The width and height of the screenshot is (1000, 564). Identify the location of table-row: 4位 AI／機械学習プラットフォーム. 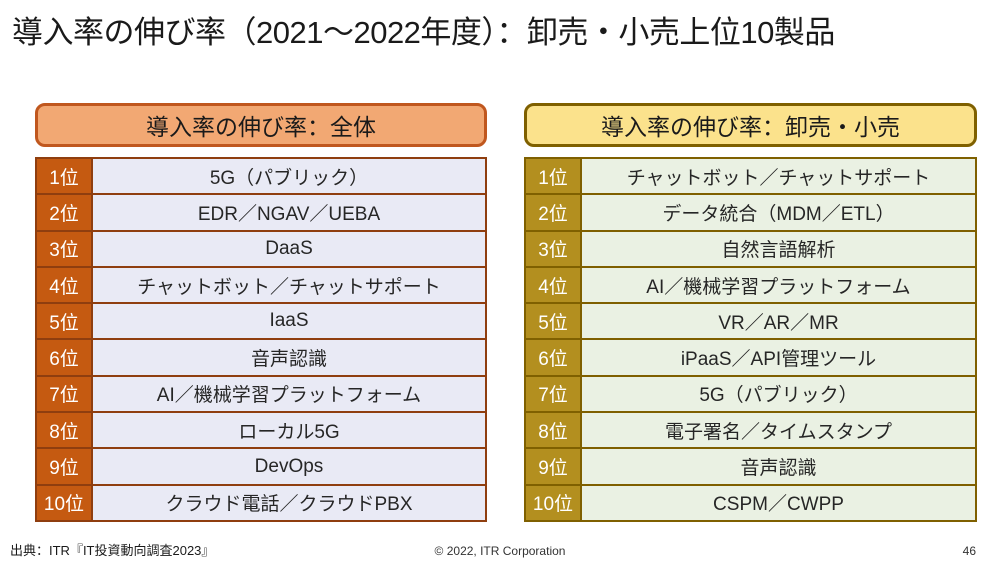
(750, 286).